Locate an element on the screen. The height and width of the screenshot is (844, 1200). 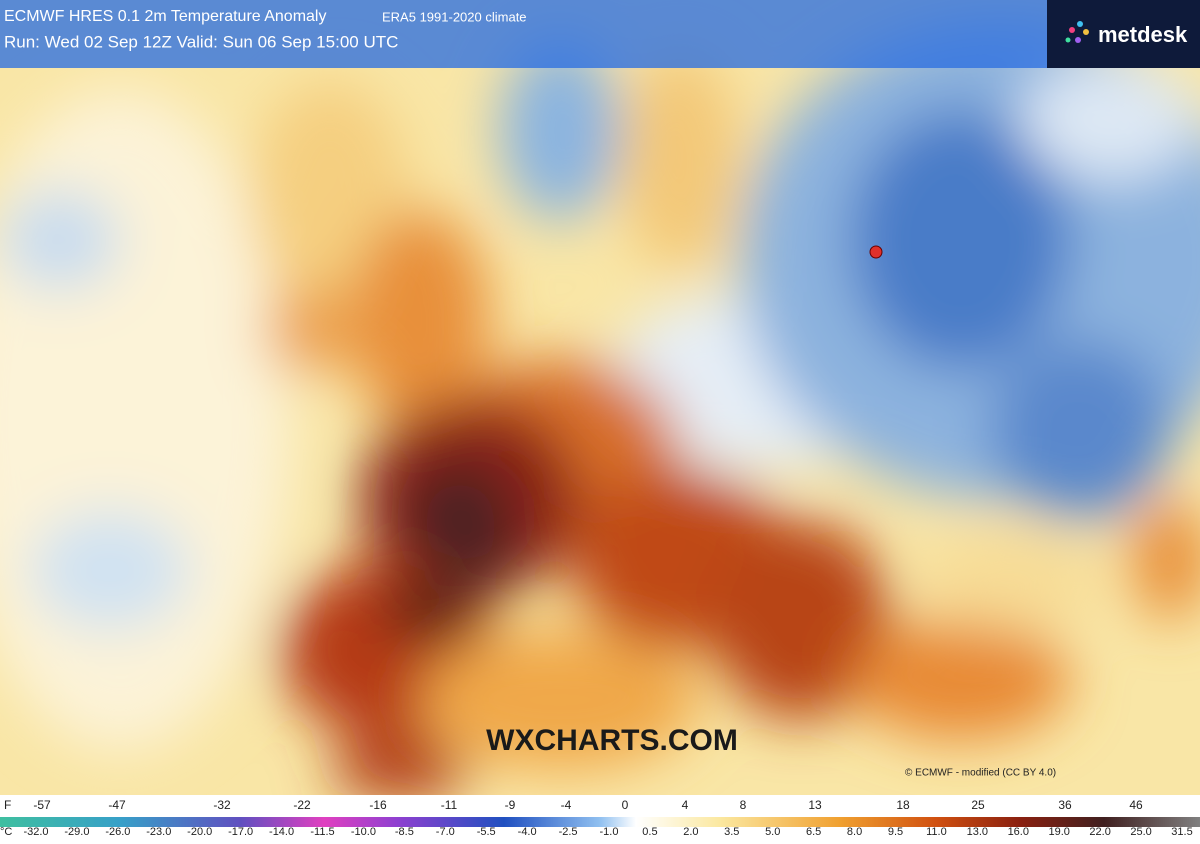
c-label: -14.0 is located at coordinates (281, 832).